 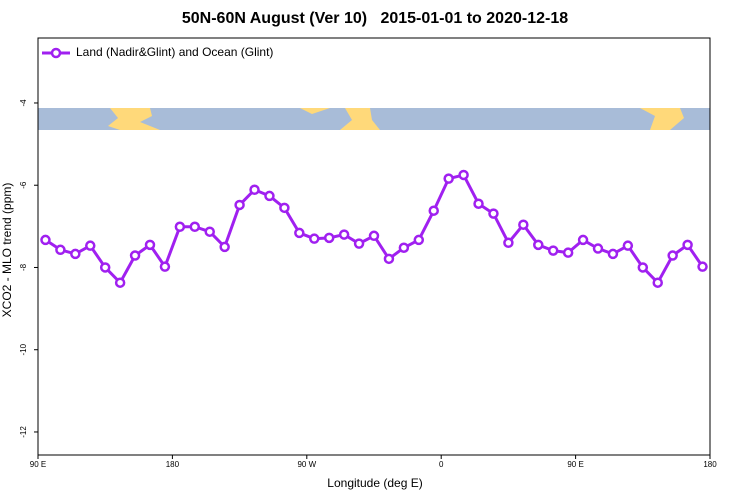 I want to click on x-axis-label: Longitude (deg E), so click(x=374, y=483).